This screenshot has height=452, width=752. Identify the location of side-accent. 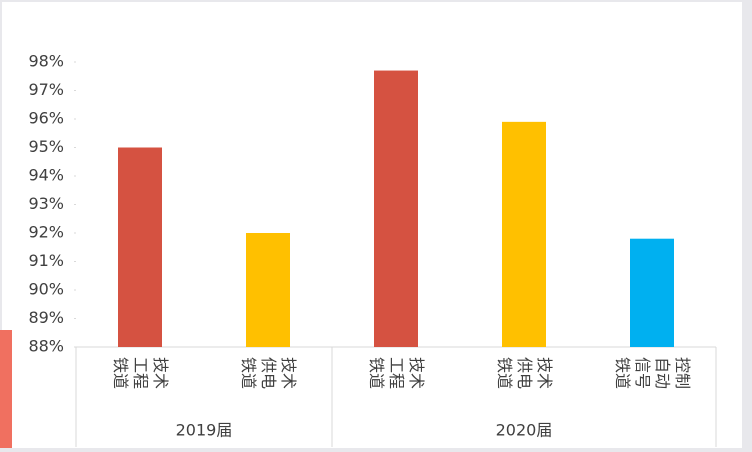
(6, 389).